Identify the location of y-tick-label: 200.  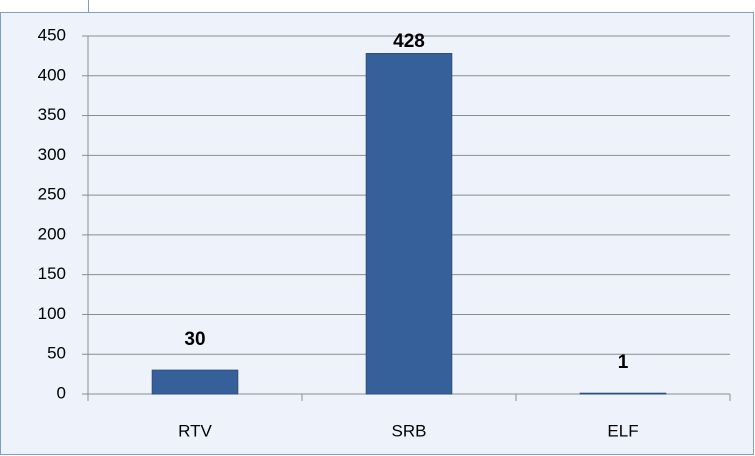
(52, 233).